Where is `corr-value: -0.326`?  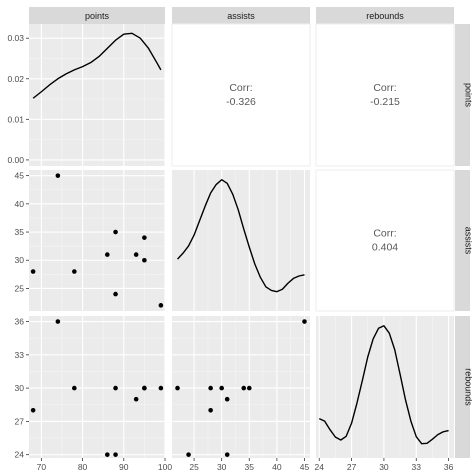
corr-value: -0.326 is located at coordinates (241, 102).